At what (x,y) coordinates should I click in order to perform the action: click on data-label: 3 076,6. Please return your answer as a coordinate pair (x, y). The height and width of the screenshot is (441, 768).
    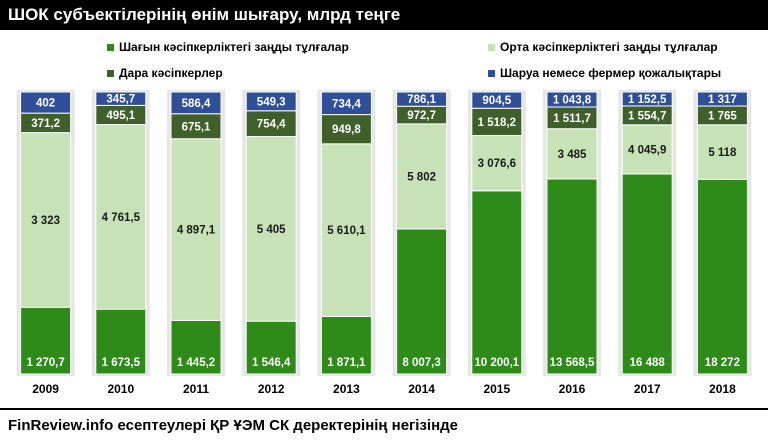
    Looking at the image, I should click on (497, 164).